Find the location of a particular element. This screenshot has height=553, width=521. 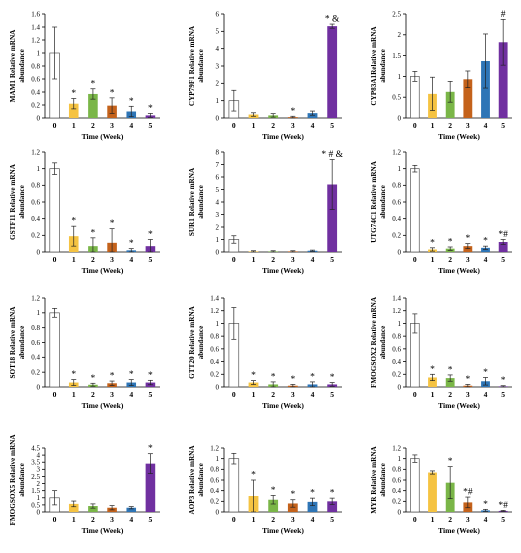

y-axis-title: AOP3 Relative mRNAabundance is located at coordinates (196, 480).